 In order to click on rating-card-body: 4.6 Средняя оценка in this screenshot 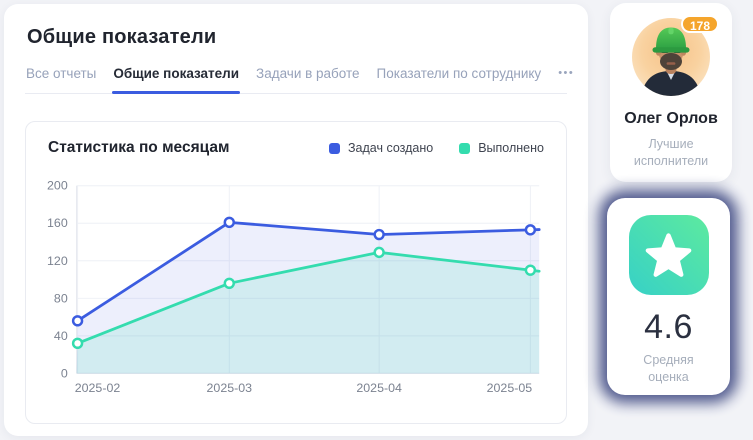, I will do `click(668, 296)`.